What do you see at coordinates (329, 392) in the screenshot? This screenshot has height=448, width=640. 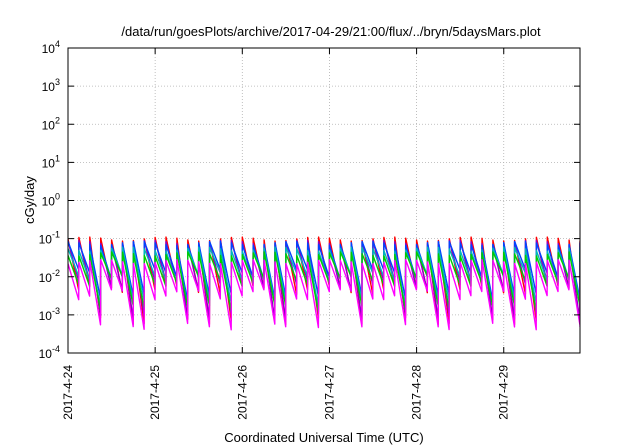 I see `x-tick-label: 2017-4-27` at bounding box center [329, 392].